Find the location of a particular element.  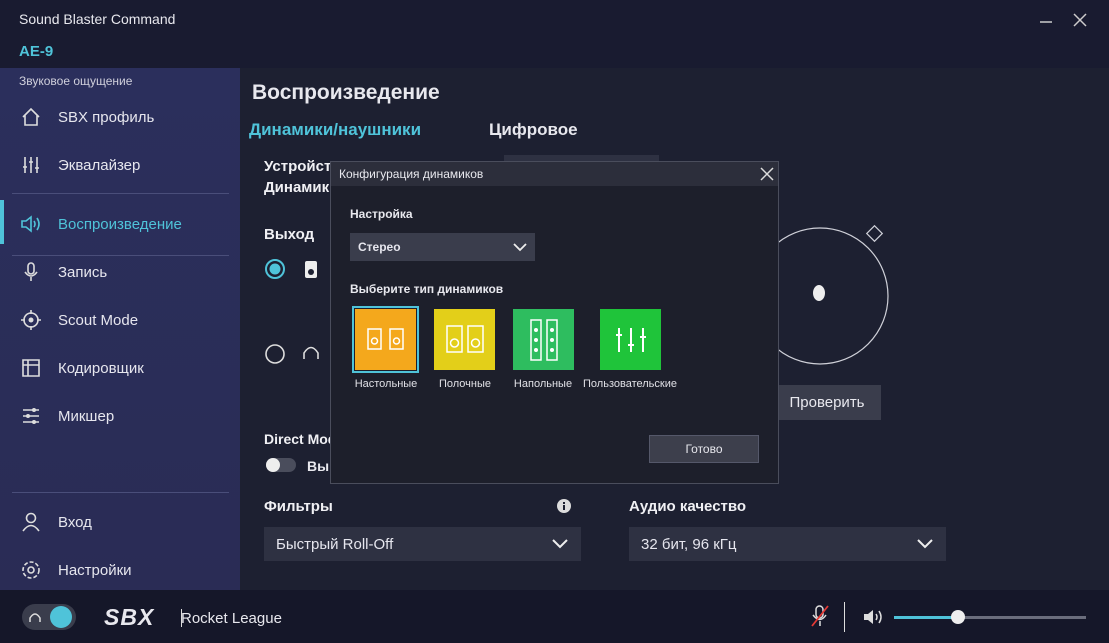

title-bar: Sound Blaster Command AE-9 is located at coordinates (554, 34).